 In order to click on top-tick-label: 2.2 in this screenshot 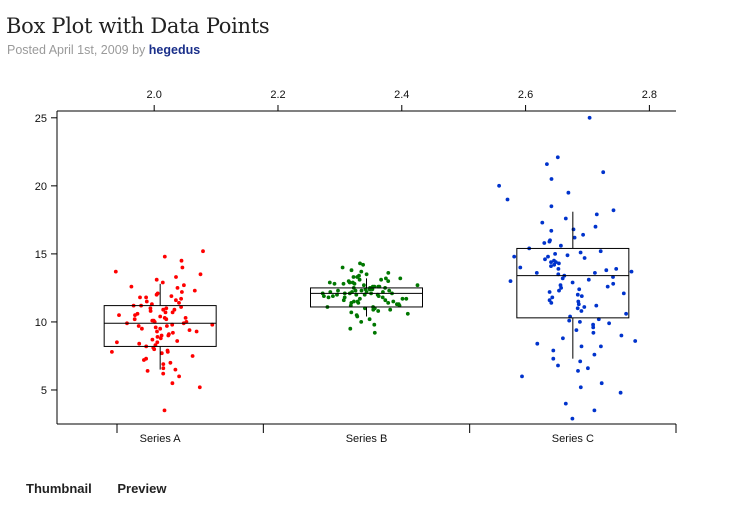, I will do `click(277, 95)`.